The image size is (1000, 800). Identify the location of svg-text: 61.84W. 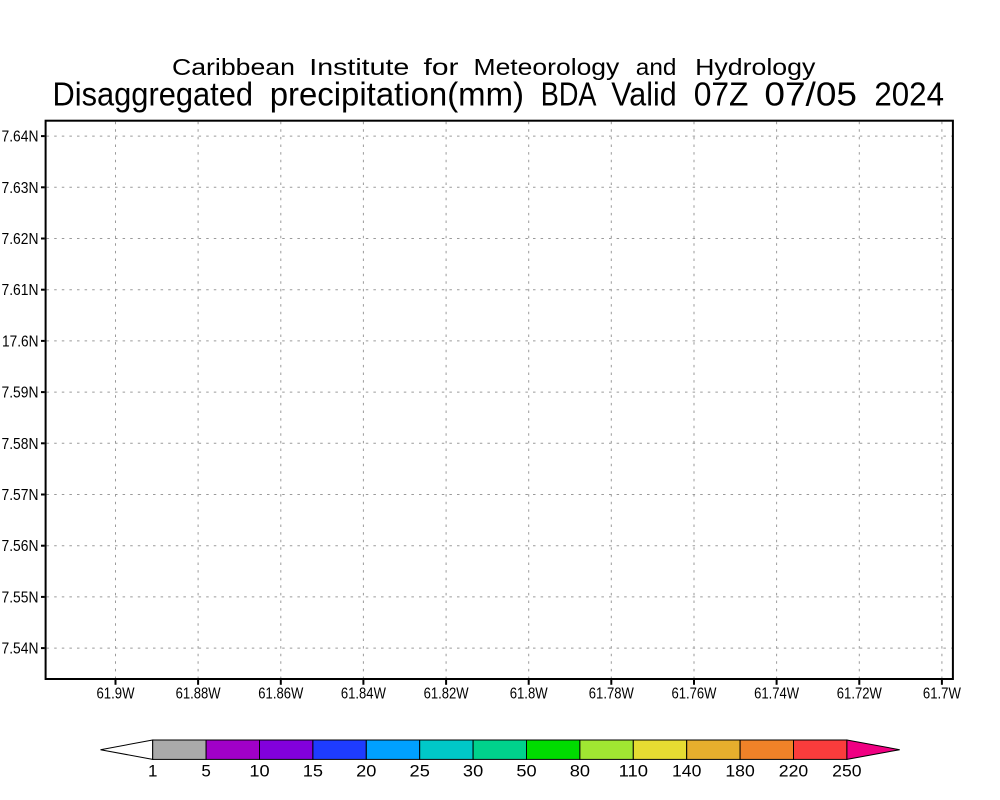
(364, 694).